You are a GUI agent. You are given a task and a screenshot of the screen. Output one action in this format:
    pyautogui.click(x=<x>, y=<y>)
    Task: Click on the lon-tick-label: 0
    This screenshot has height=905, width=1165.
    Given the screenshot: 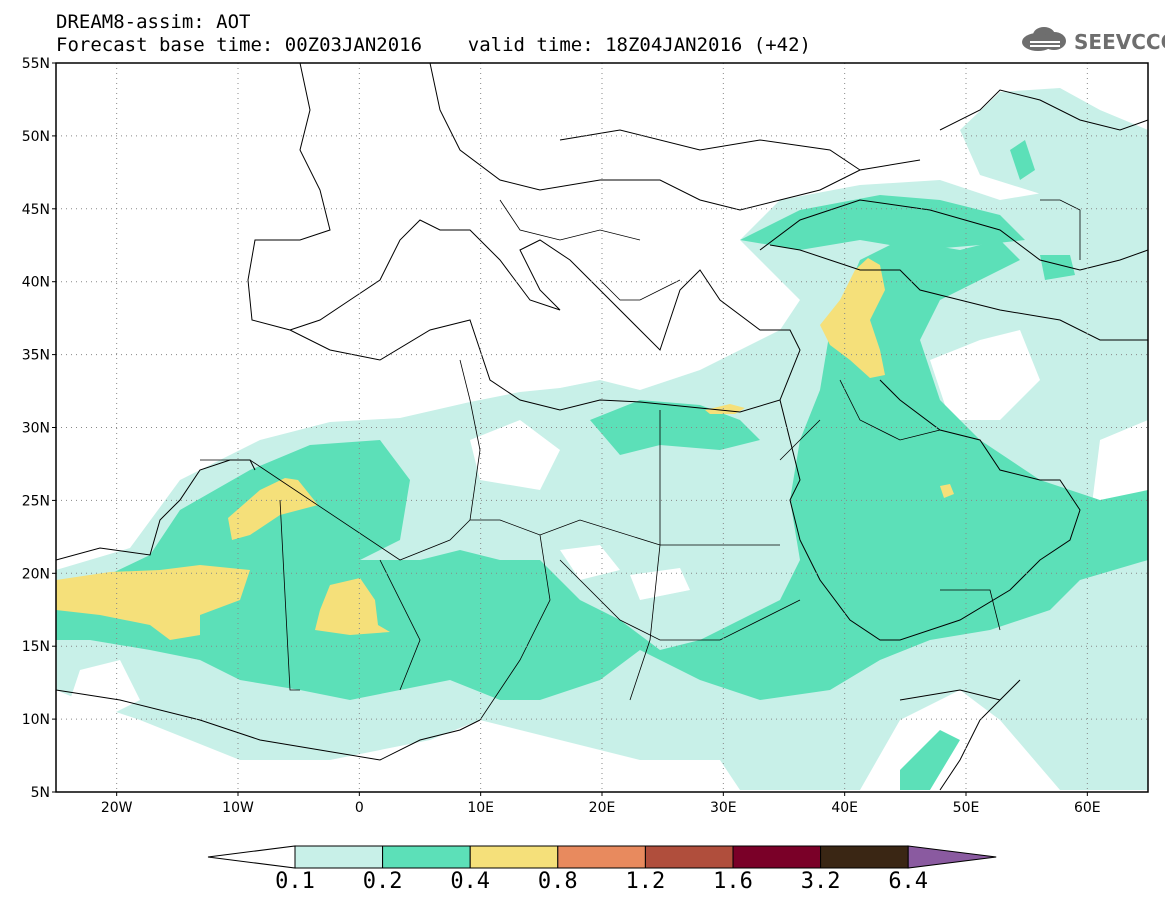 What is the action you would take?
    pyautogui.click(x=359, y=808)
    